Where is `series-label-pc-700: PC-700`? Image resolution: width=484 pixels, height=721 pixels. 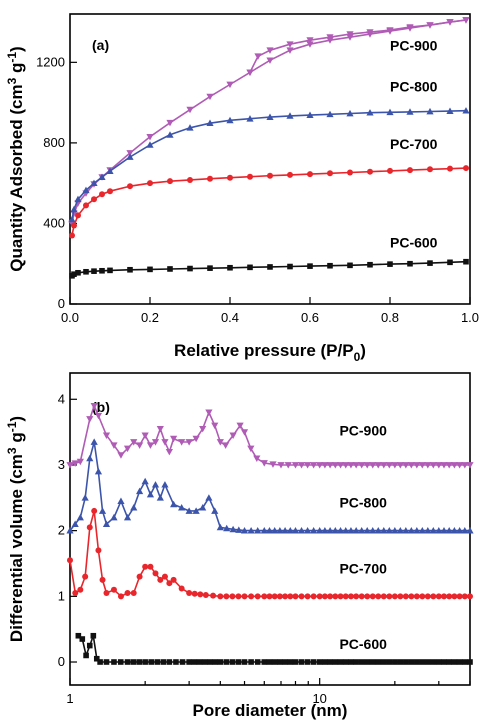 series-label-pc-700: PC-700 is located at coordinates (414, 144).